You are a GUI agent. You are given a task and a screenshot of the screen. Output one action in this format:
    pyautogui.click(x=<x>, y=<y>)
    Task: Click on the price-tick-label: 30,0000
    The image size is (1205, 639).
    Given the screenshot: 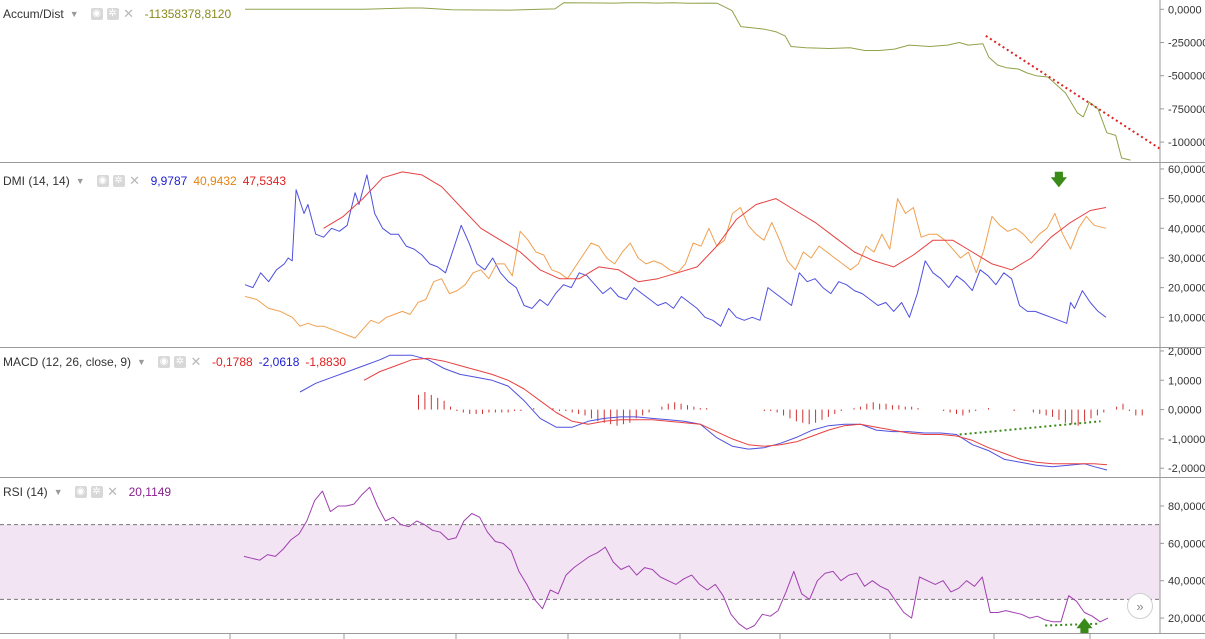 What is the action you would take?
    pyautogui.click(x=1186, y=259)
    